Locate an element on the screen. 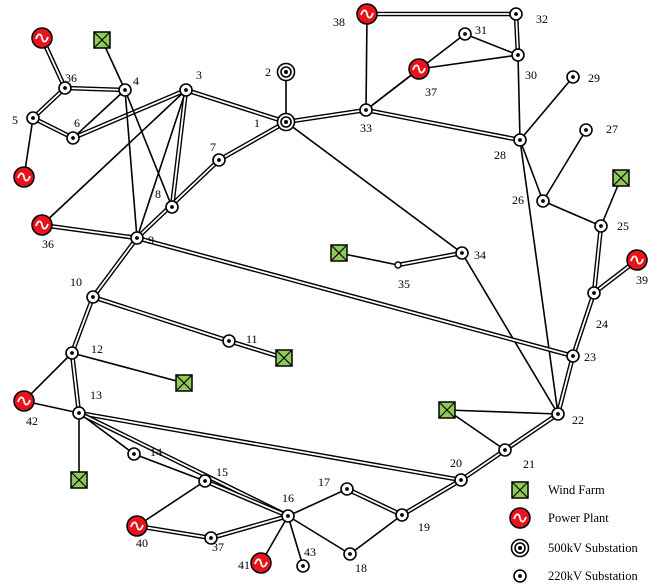 The image size is (670, 587). node-label: 9 is located at coordinates (151, 240).